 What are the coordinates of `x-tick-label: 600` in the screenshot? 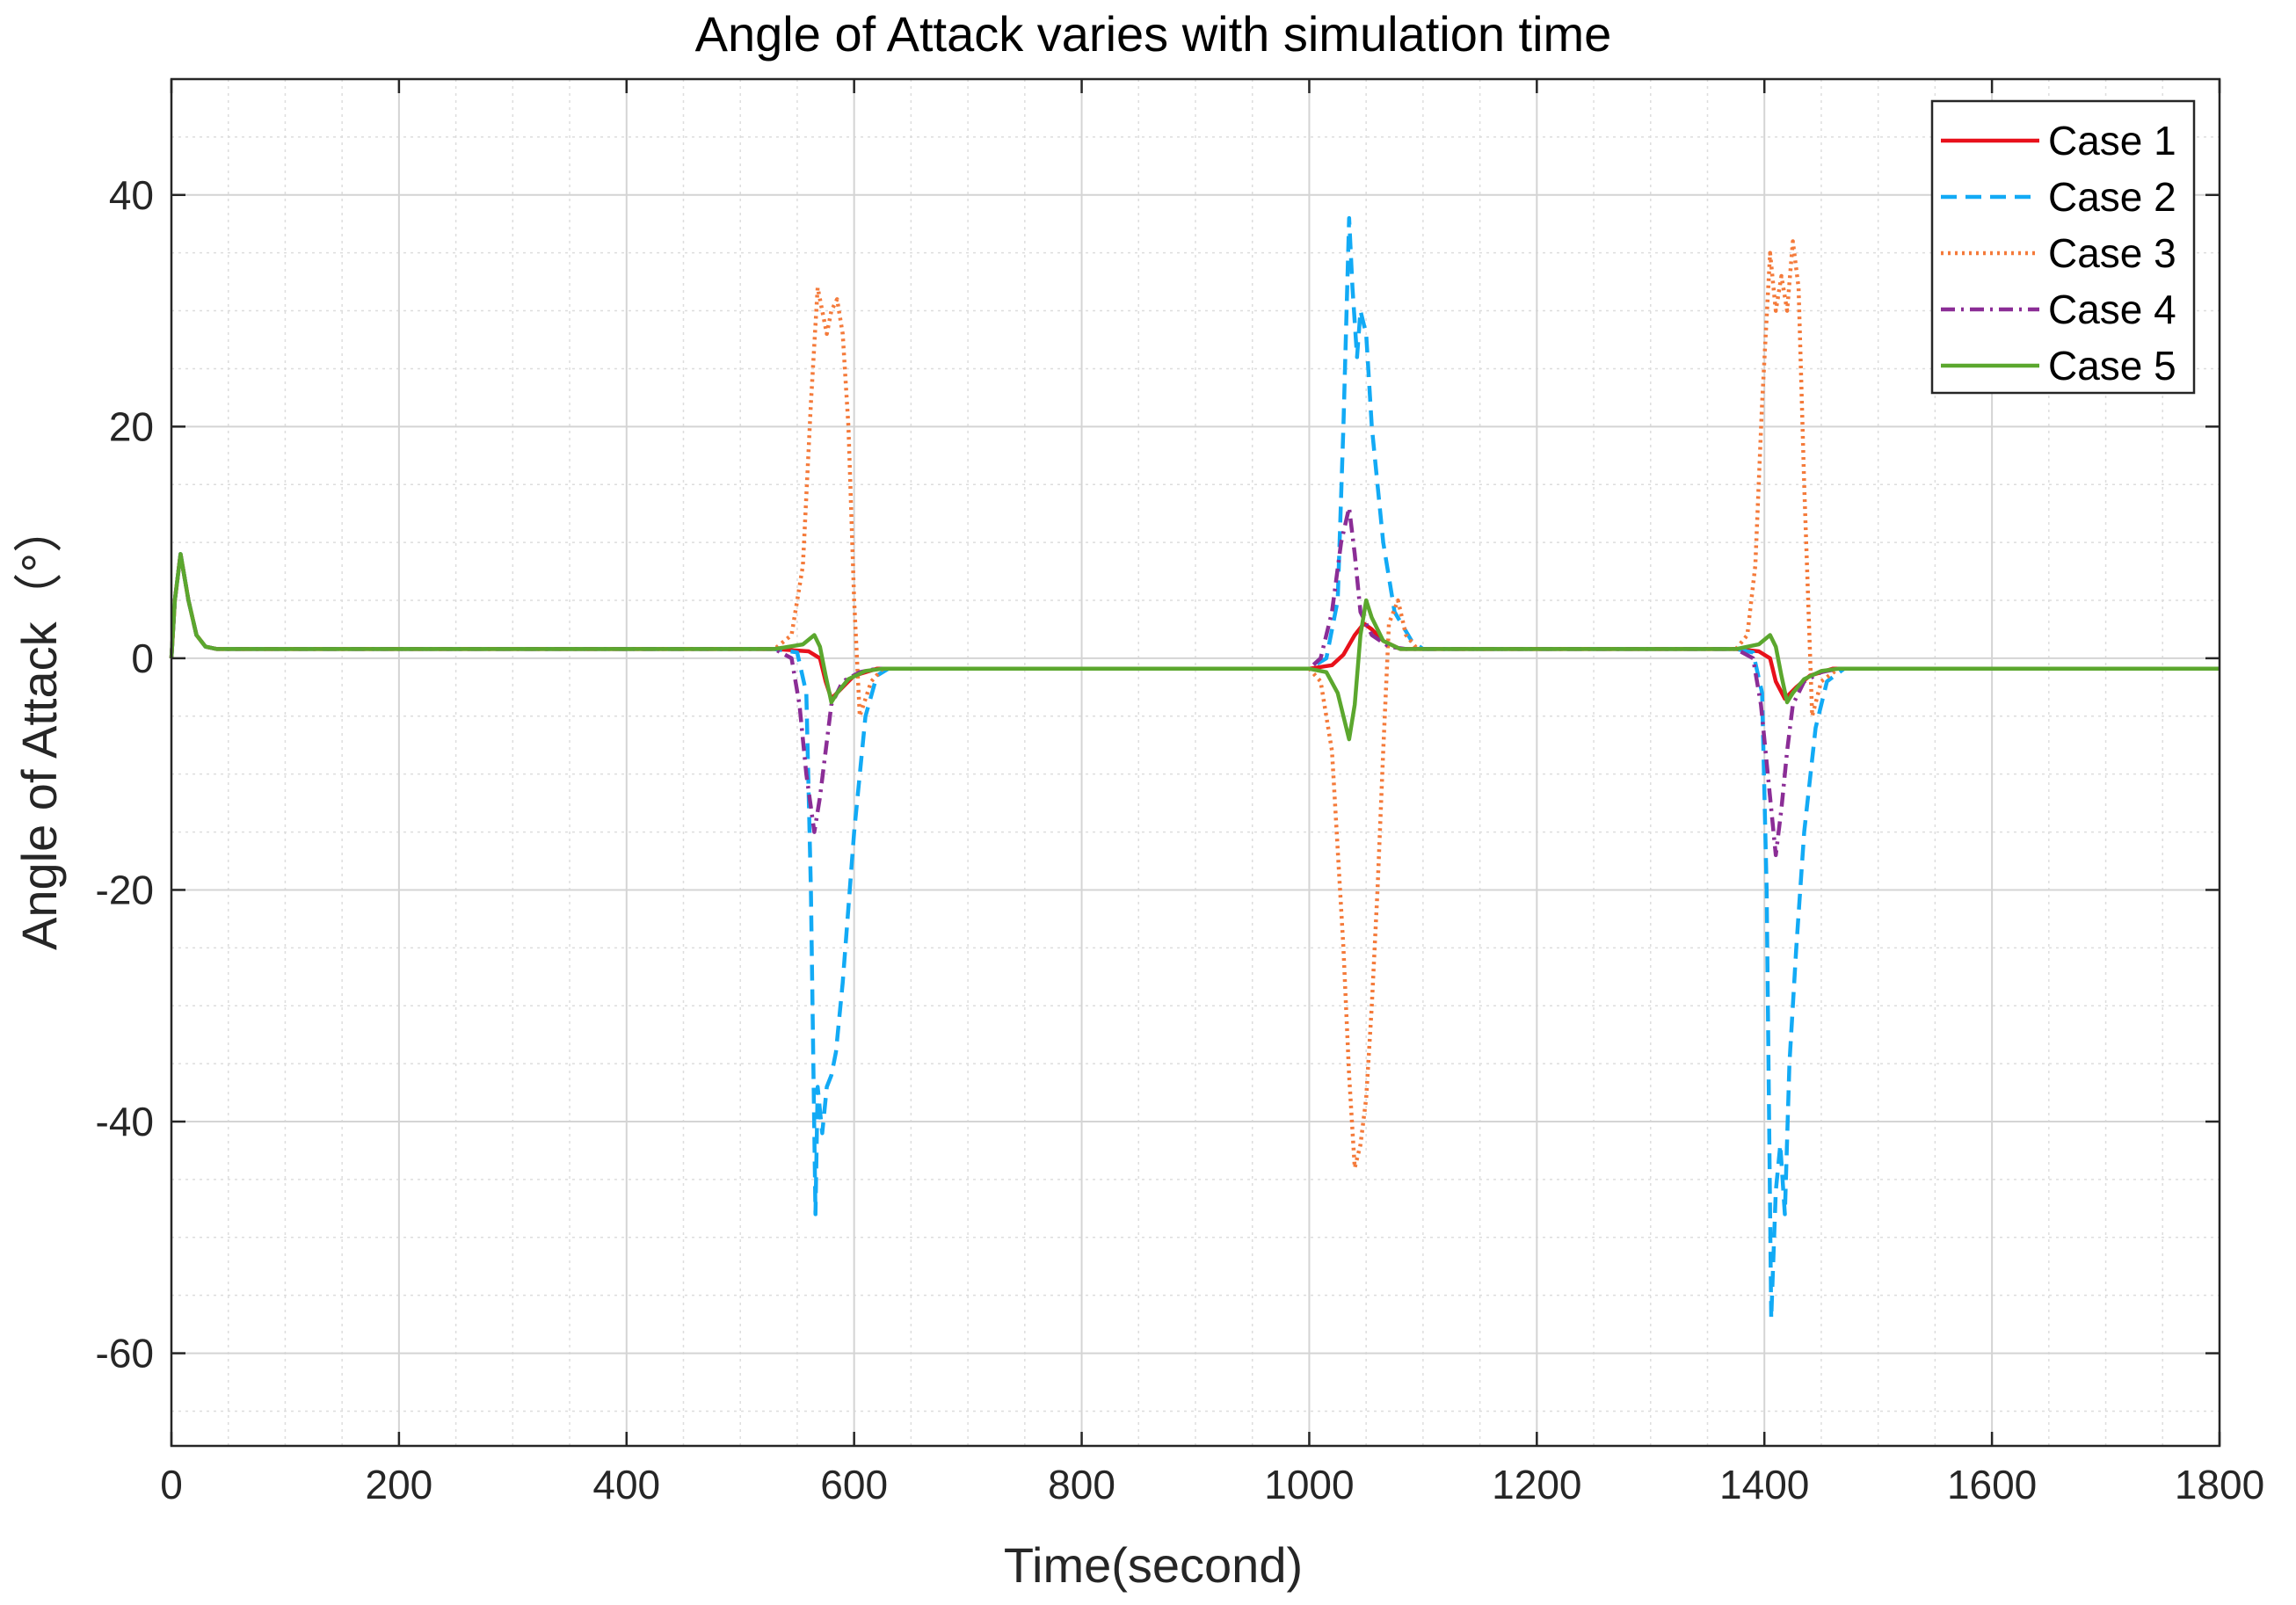 It's located at (854, 1484).